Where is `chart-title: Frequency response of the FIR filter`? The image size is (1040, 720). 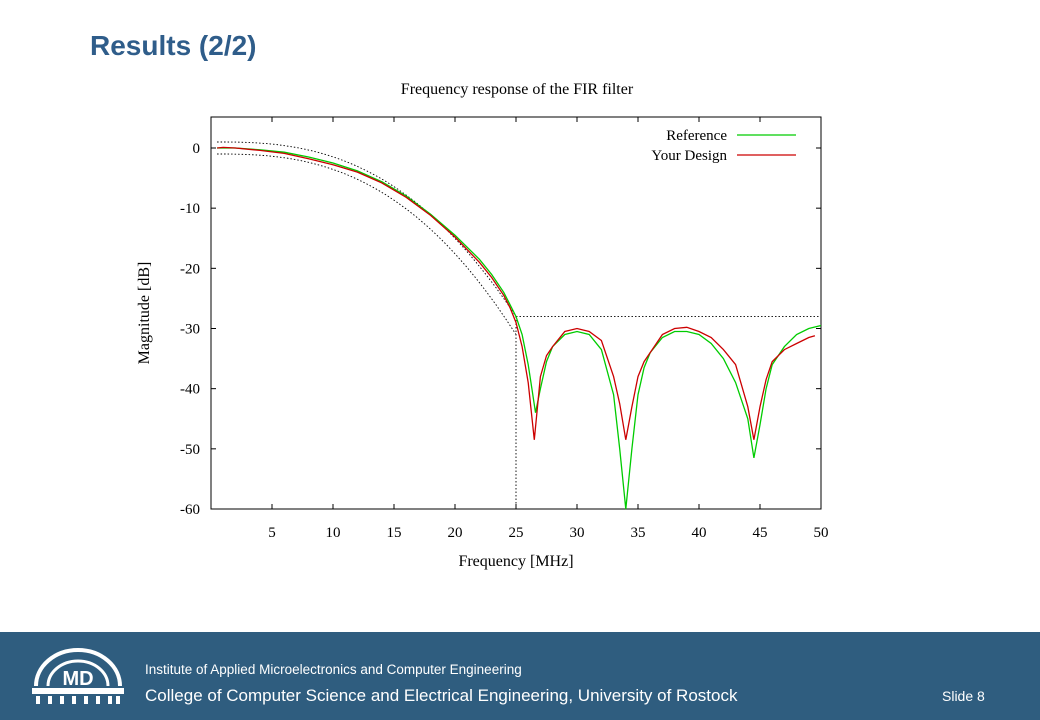 chart-title: Frequency response of the FIR filter is located at coordinates (517, 89).